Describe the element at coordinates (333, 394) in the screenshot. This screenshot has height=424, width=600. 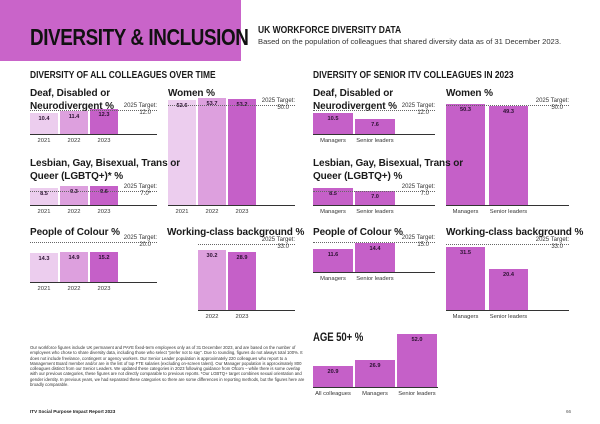
I see `category-label: All colleagues` at that location.